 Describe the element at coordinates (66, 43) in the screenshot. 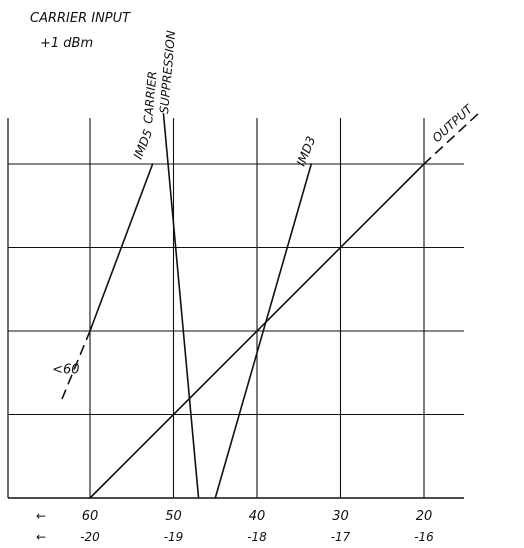

I see `header-line2: +1 dBm` at that location.